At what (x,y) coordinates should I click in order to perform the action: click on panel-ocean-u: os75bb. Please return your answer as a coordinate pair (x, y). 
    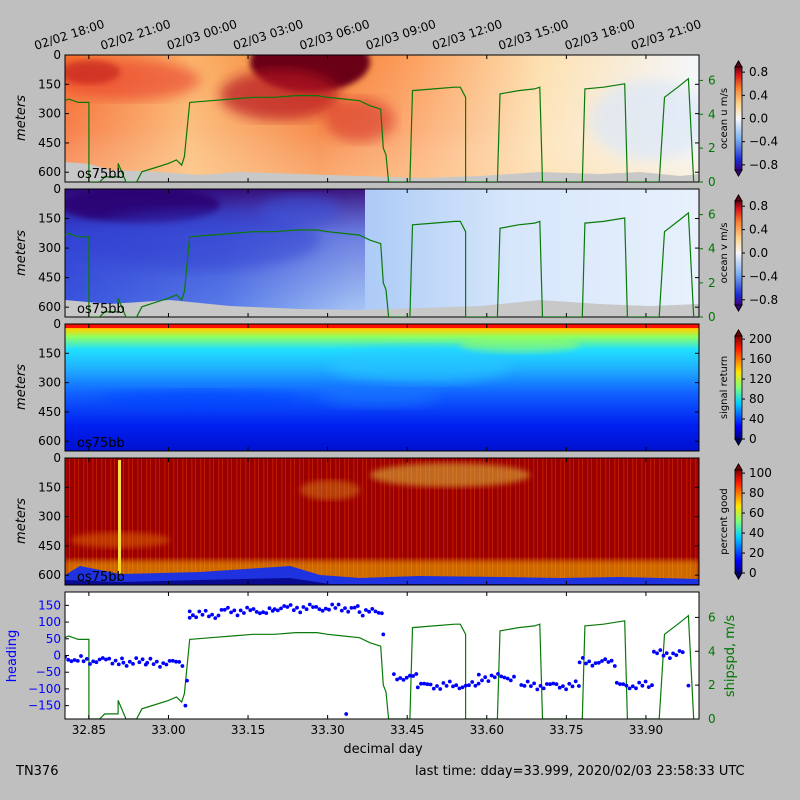
    Looking at the image, I should click on (382, 118).